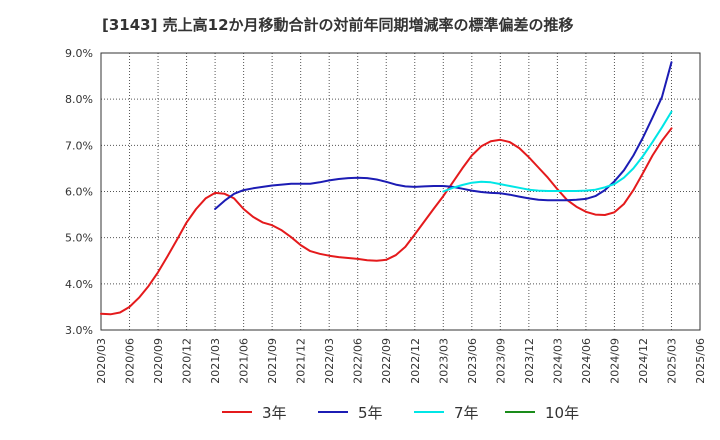 Image resolution: width=720 pixels, height=440 pixels. I want to click on x-tick-label: 2020/12, so click(187, 361).